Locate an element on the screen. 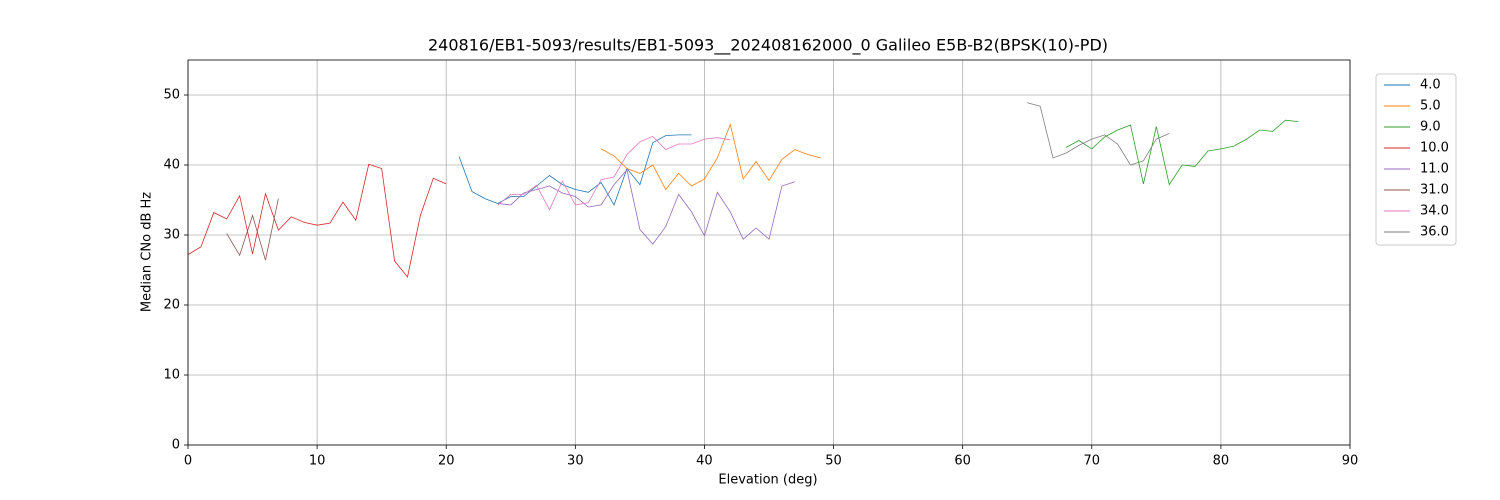  y-tick-label: 0 is located at coordinates (176, 445).